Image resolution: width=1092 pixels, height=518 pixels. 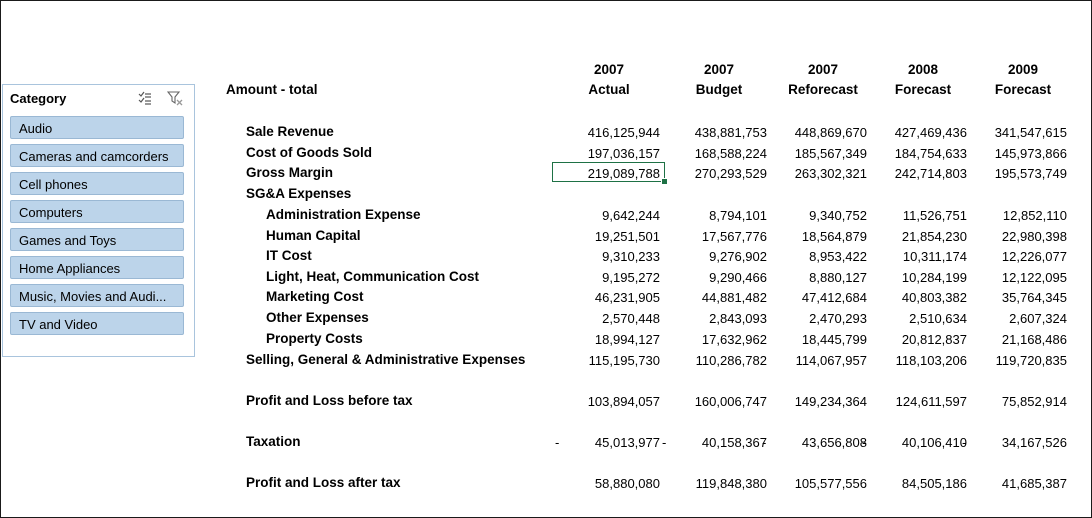 I want to click on value-cell: 263,302,321, so click(x=830, y=173).